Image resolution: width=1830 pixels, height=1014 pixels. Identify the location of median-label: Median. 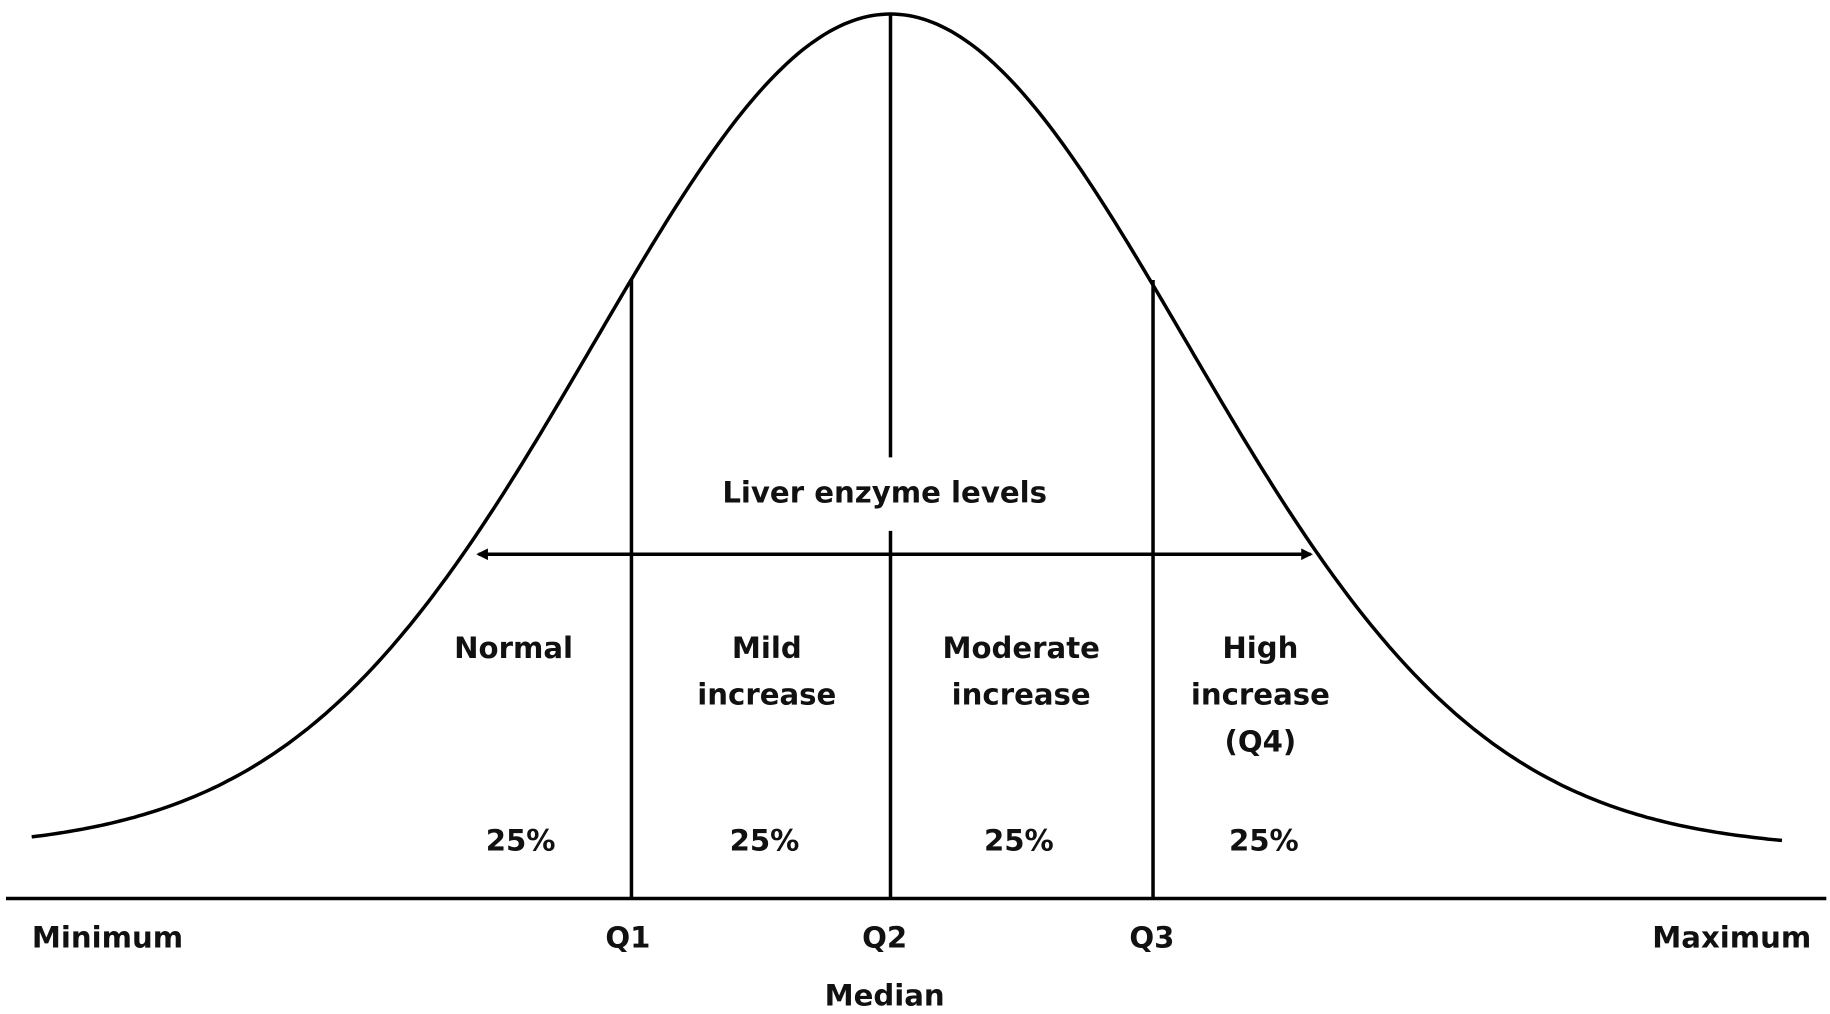
(885, 996).